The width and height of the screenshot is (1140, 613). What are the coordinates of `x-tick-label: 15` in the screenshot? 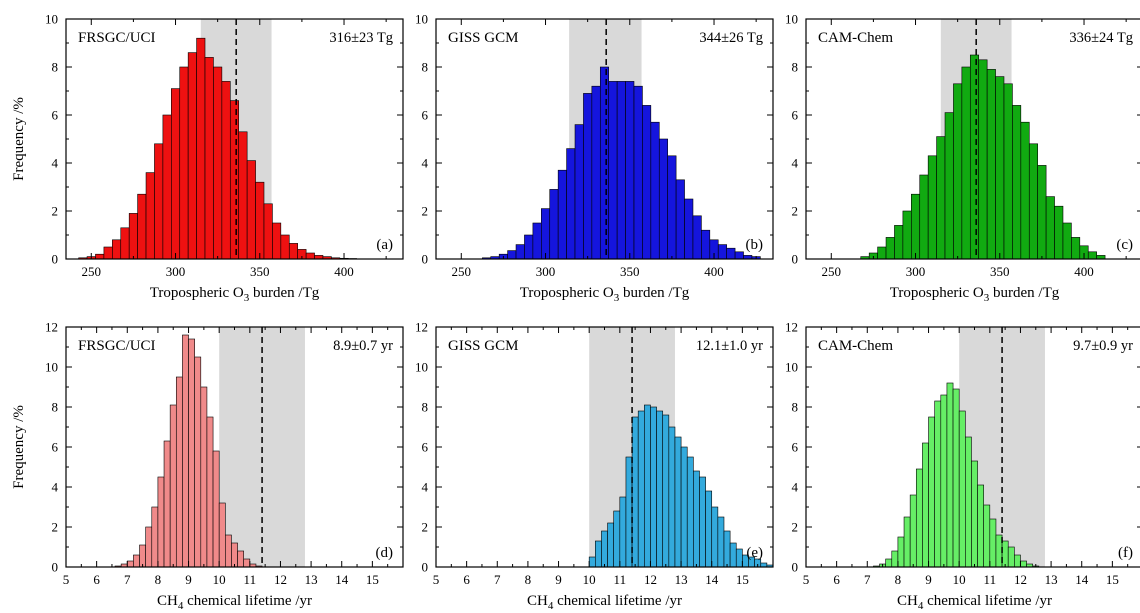 It's located at (742, 579).